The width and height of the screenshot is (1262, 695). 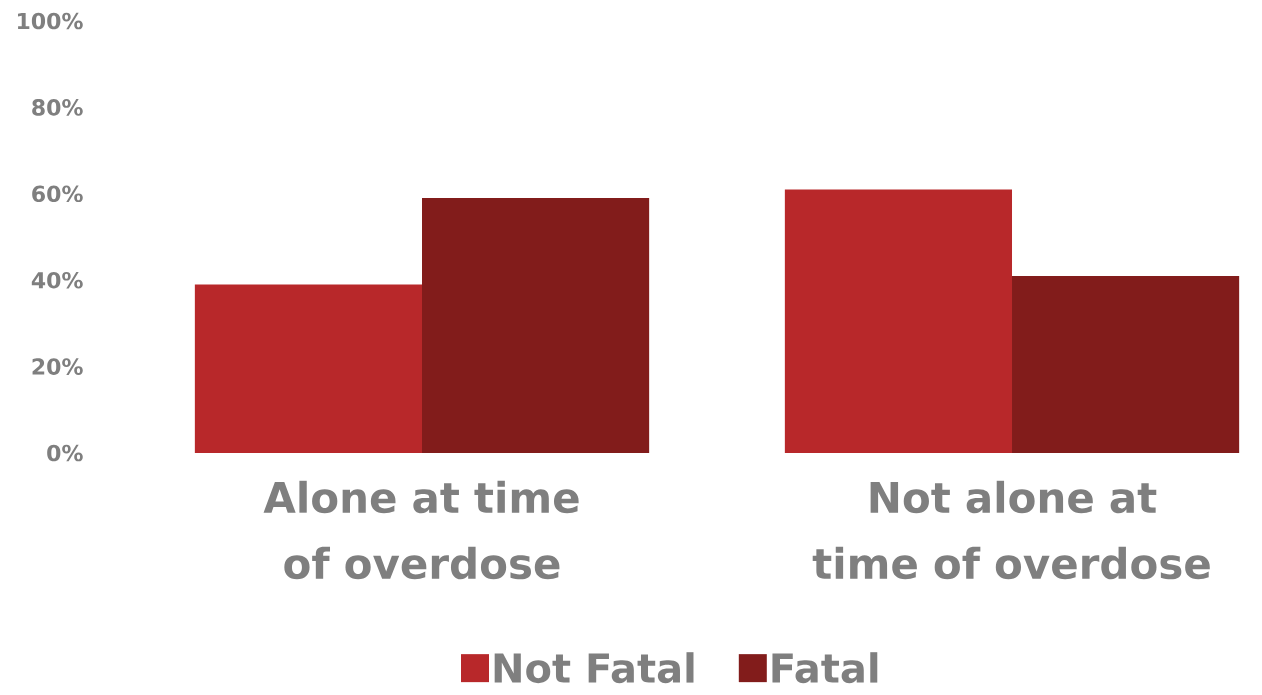 What do you see at coordinates (57, 366) in the screenshot?
I see `y-tick-label: 20%` at bounding box center [57, 366].